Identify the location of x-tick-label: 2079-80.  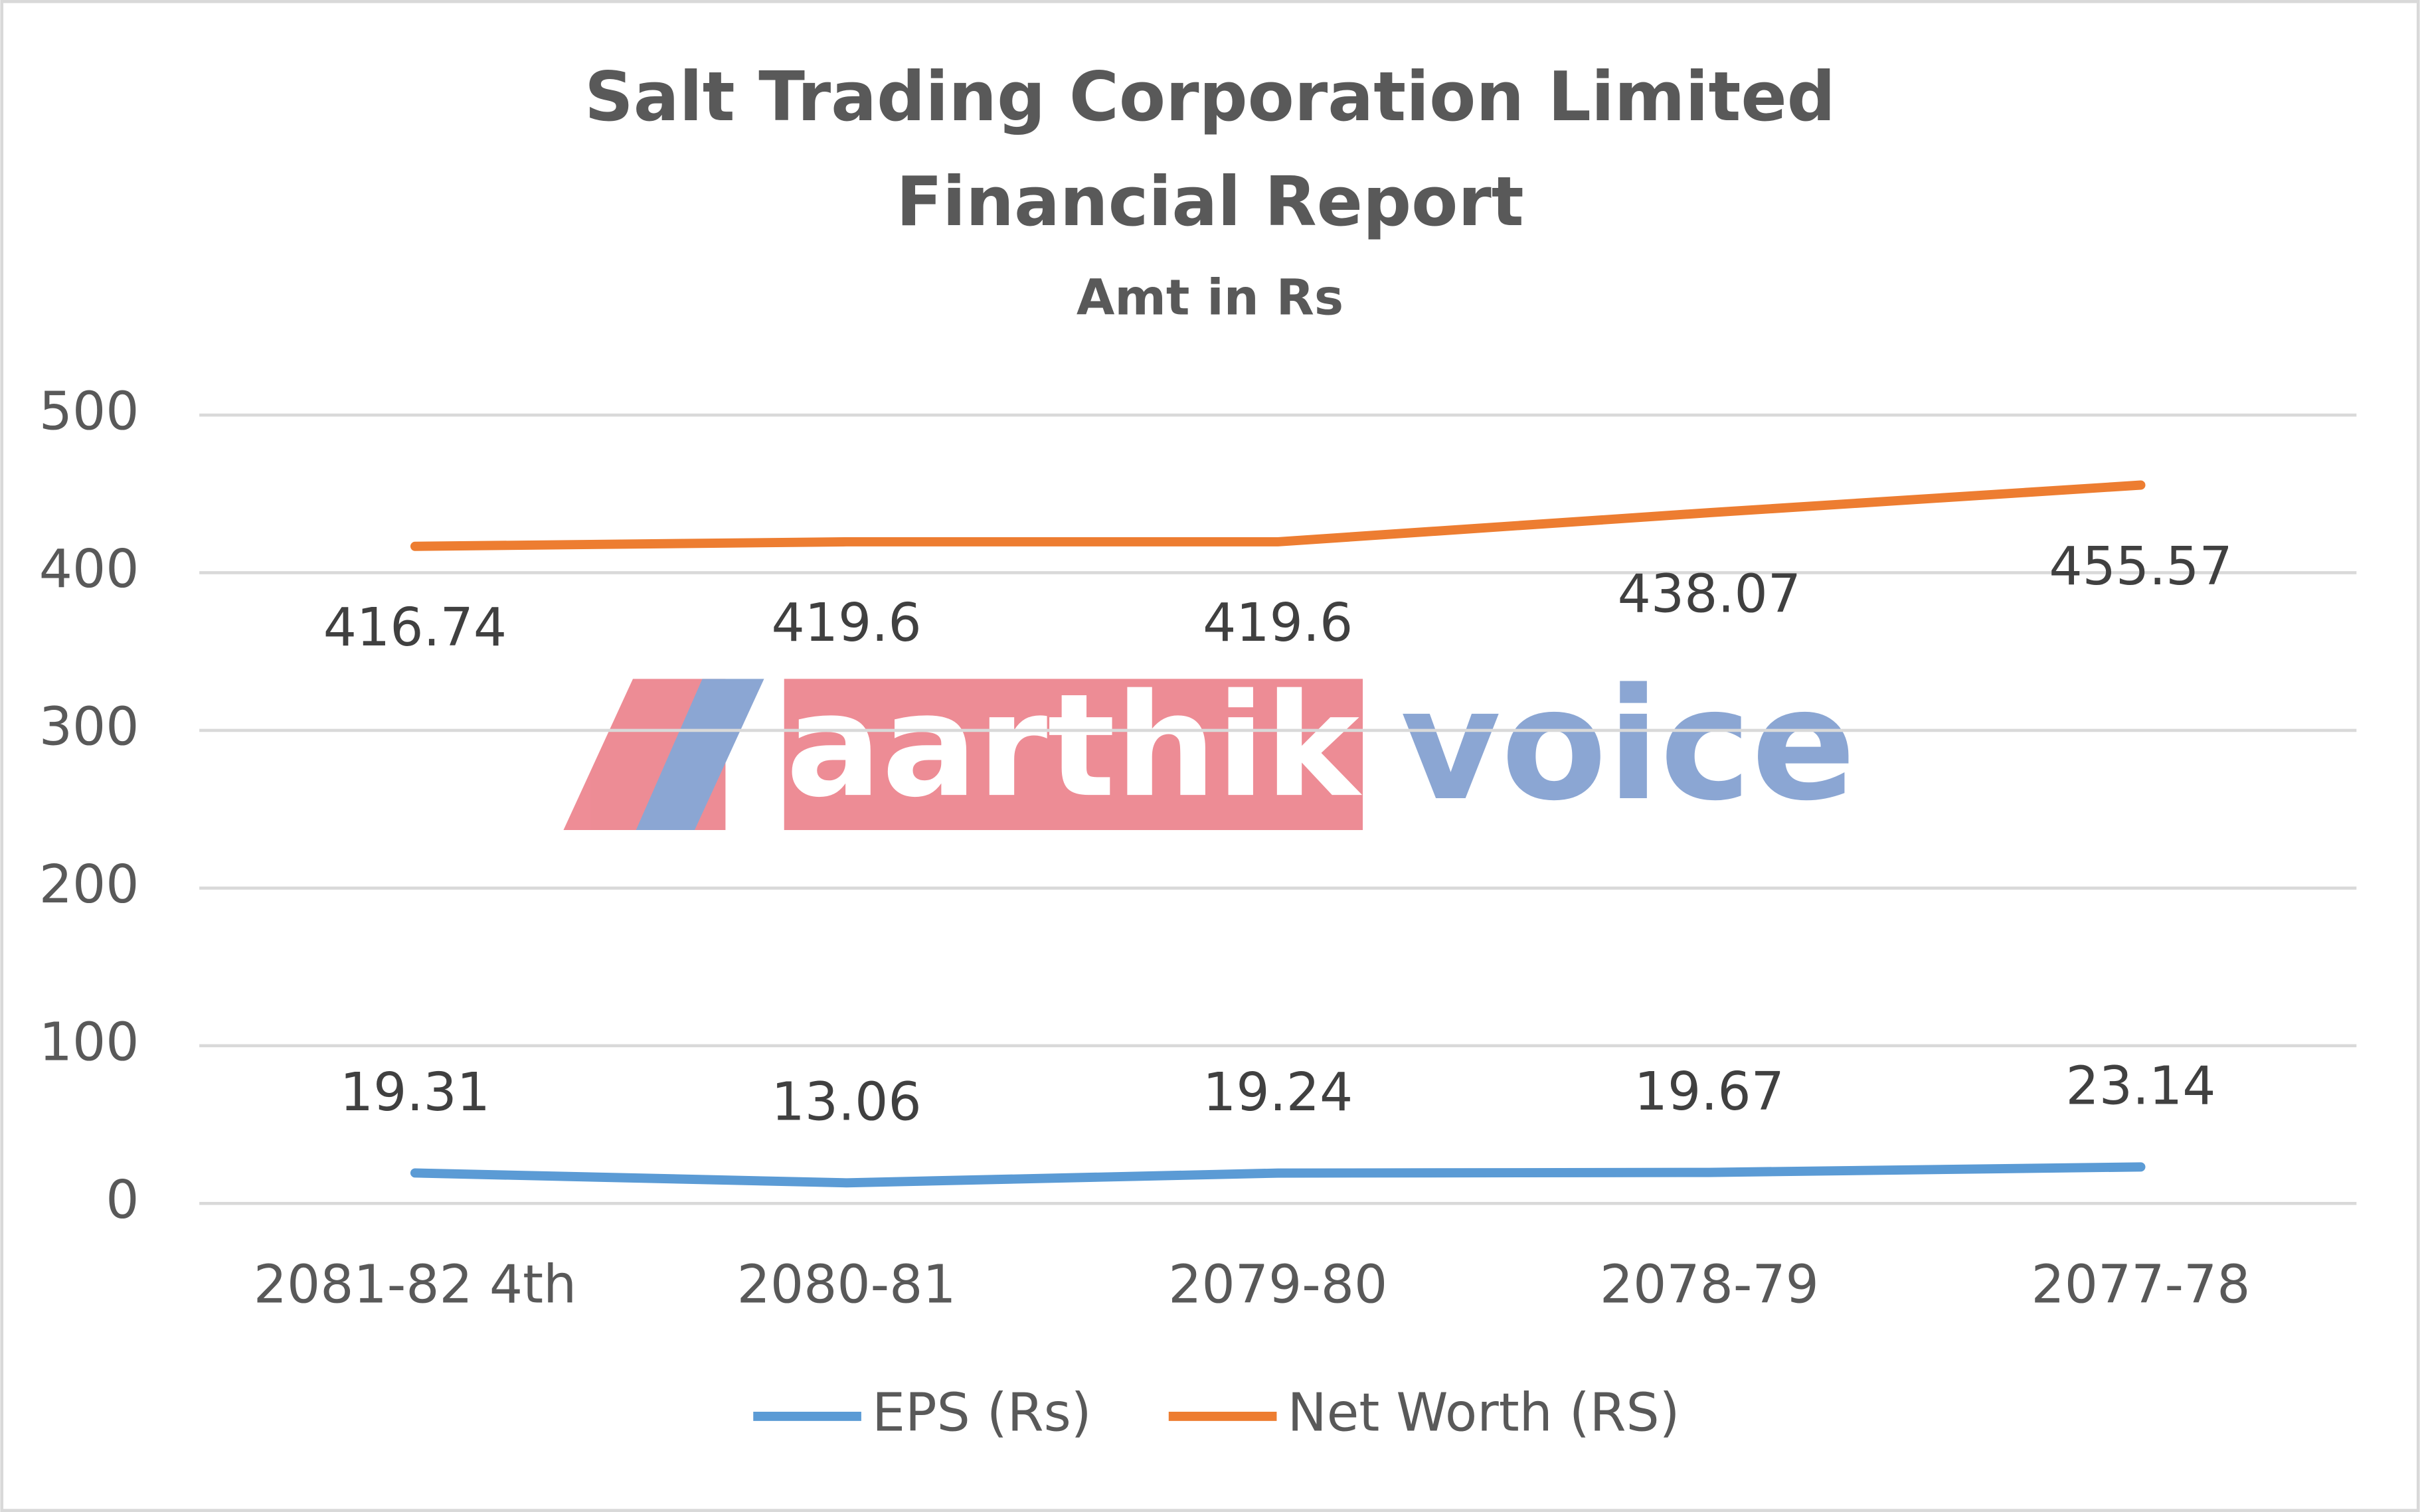
(1277, 1284).